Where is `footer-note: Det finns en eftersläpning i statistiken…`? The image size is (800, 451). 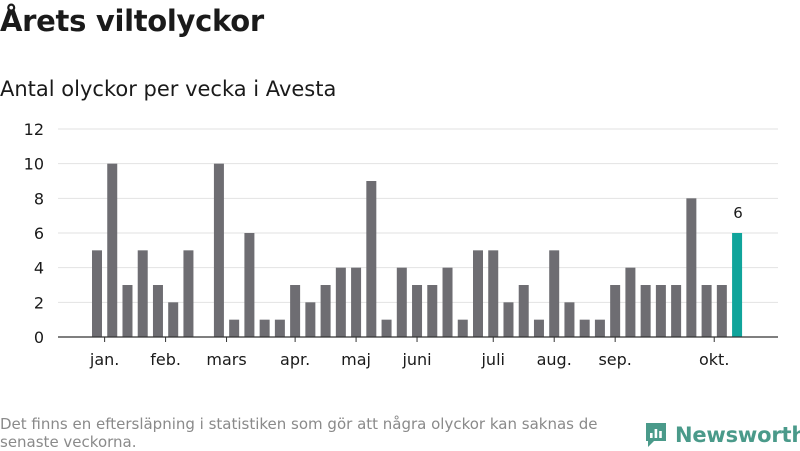 footer-note: Det finns en eftersläpning i statistiken… is located at coordinates (299, 433).